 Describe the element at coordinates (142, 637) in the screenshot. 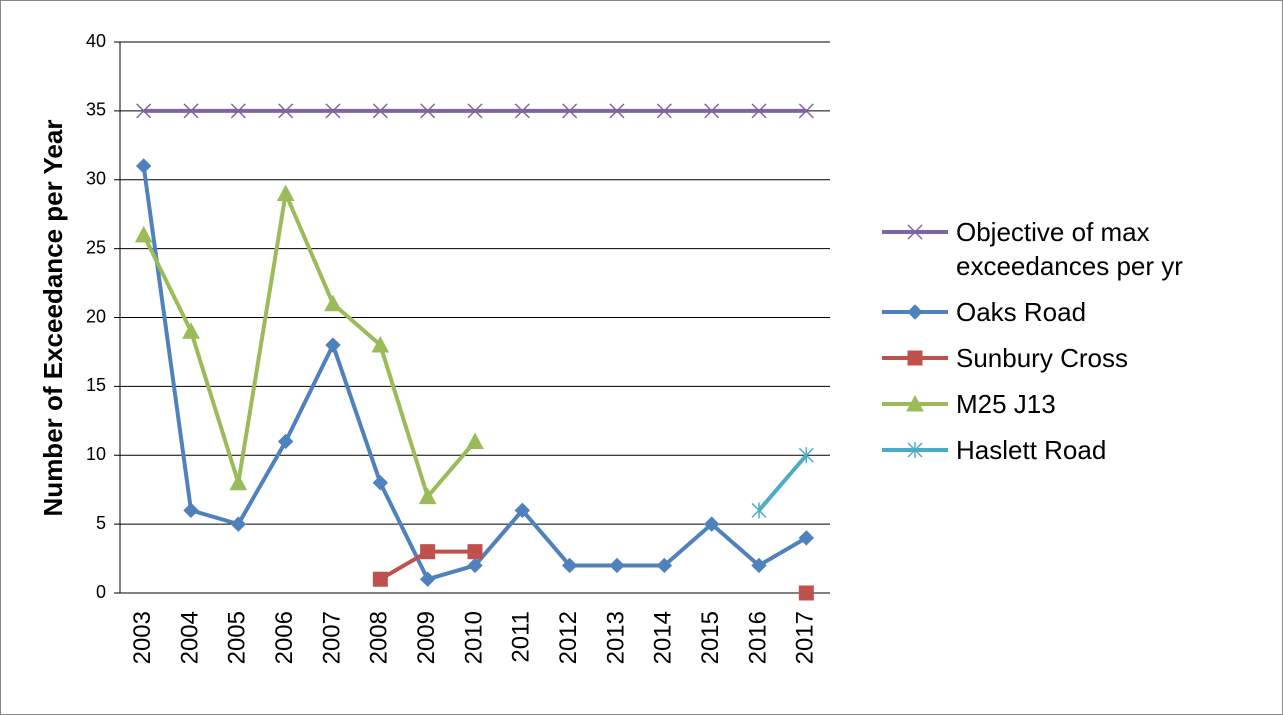

I see `x-tick-label: 2003` at that location.